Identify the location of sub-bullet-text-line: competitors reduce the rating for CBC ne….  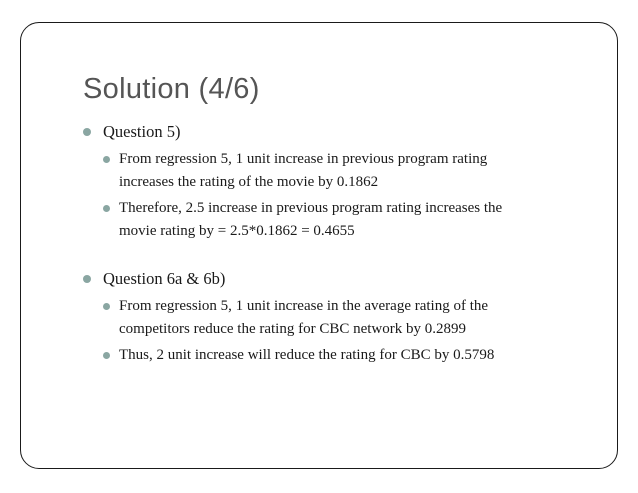
(293, 329).